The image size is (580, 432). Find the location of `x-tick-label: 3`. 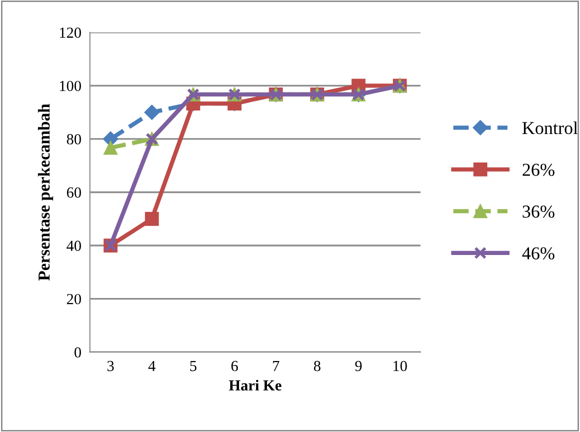

x-tick-label: 3 is located at coordinates (110, 366).